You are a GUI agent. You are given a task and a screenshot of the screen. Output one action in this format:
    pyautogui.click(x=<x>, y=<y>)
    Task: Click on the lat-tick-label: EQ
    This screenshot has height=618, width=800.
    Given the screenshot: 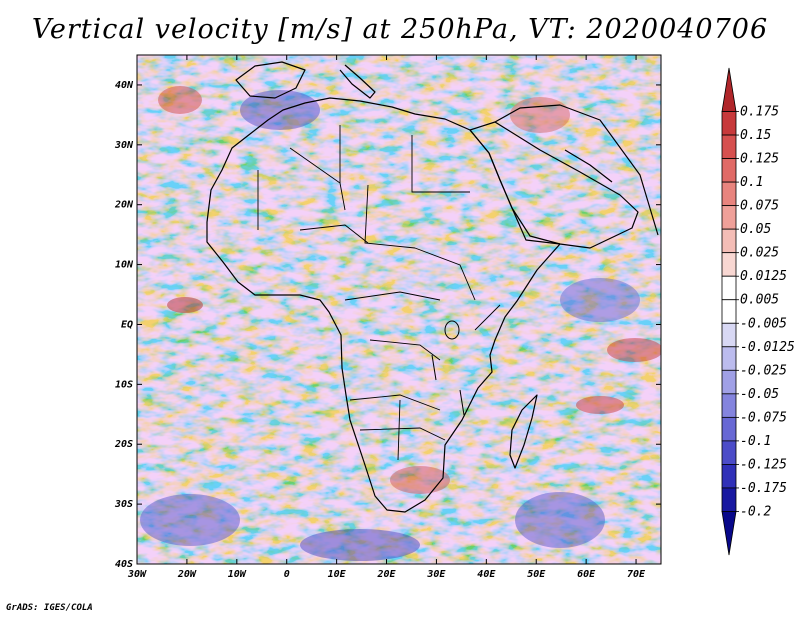 What is the action you would take?
    pyautogui.click(x=127, y=324)
    